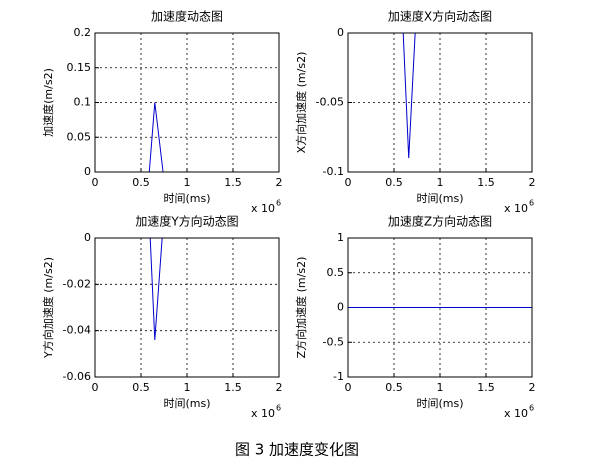  Describe the element at coordinates (48, 308) in the screenshot. I see `y-axis-label: Y方向加速度 (m/s2)` at that location.